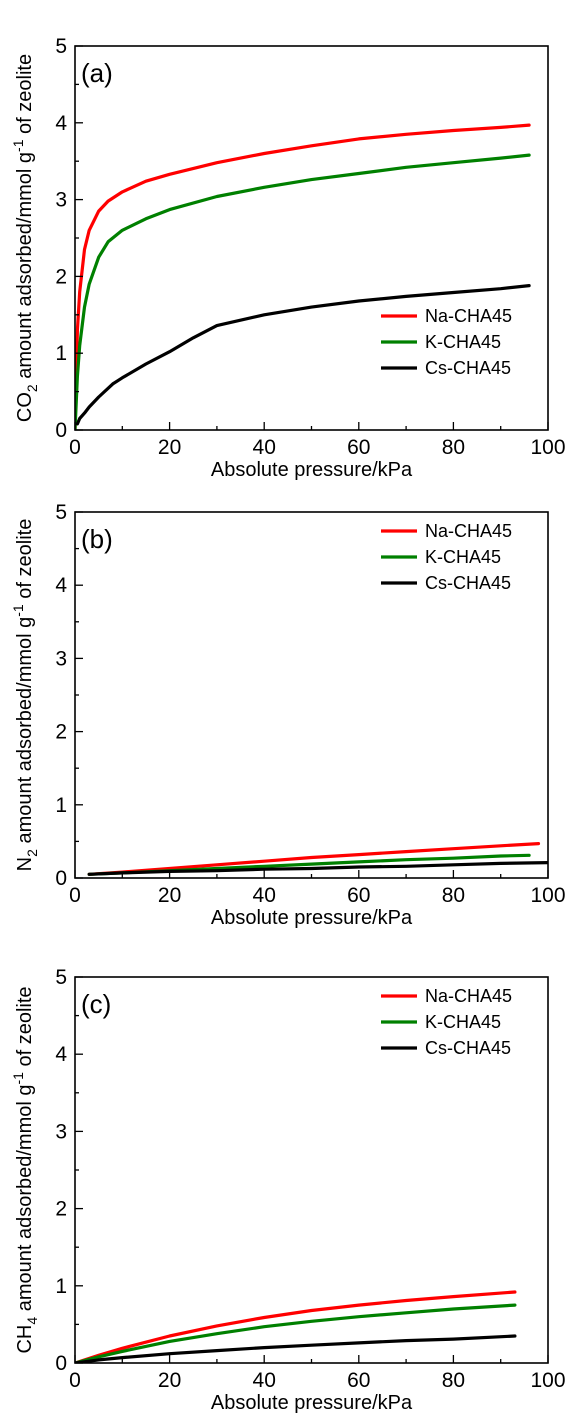 This screenshot has width=571, height=1425. I want to click on series-line-k-cha45, so click(296, 1333).